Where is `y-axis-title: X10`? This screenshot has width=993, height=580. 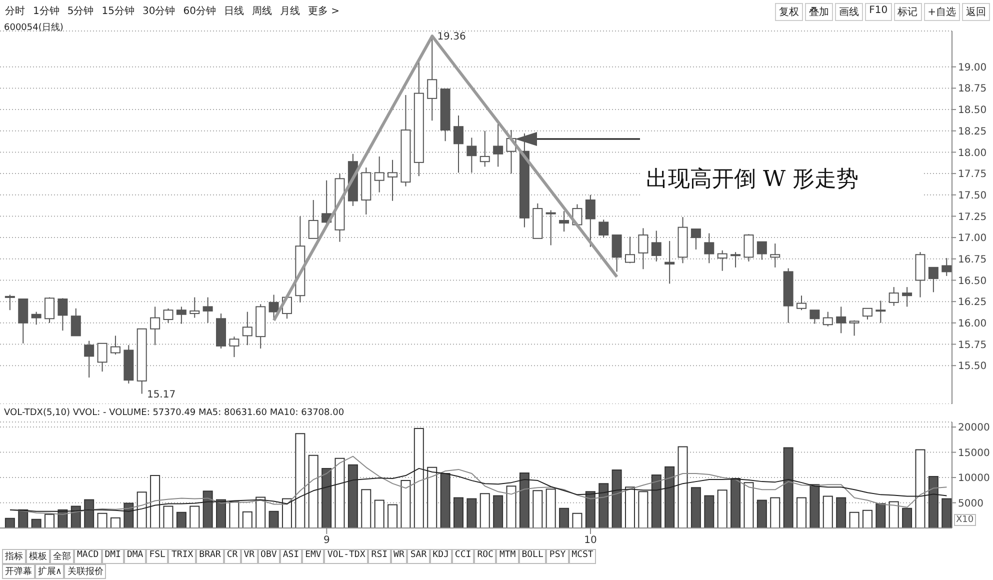 y-axis-title: X10 is located at coordinates (965, 520).